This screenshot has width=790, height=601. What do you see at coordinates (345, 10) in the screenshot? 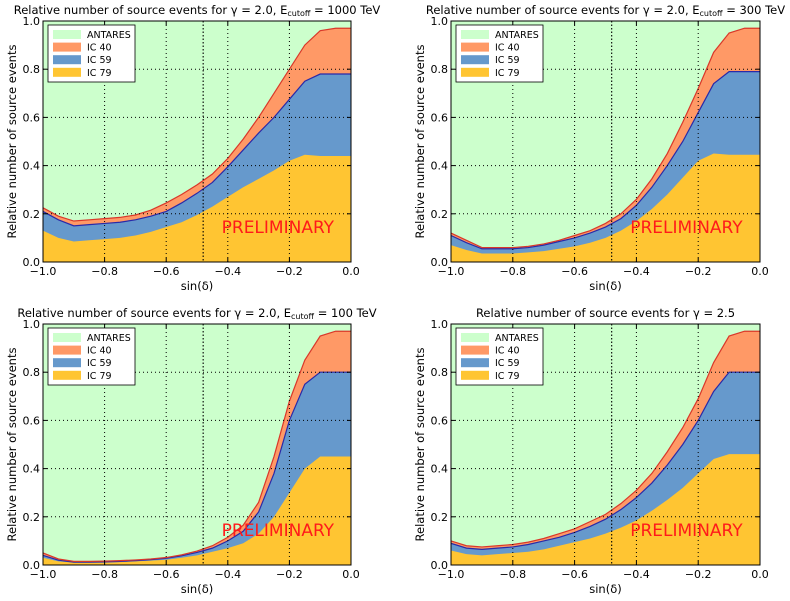
I see `title-tail: = 1000 TeV` at bounding box center [345, 10].